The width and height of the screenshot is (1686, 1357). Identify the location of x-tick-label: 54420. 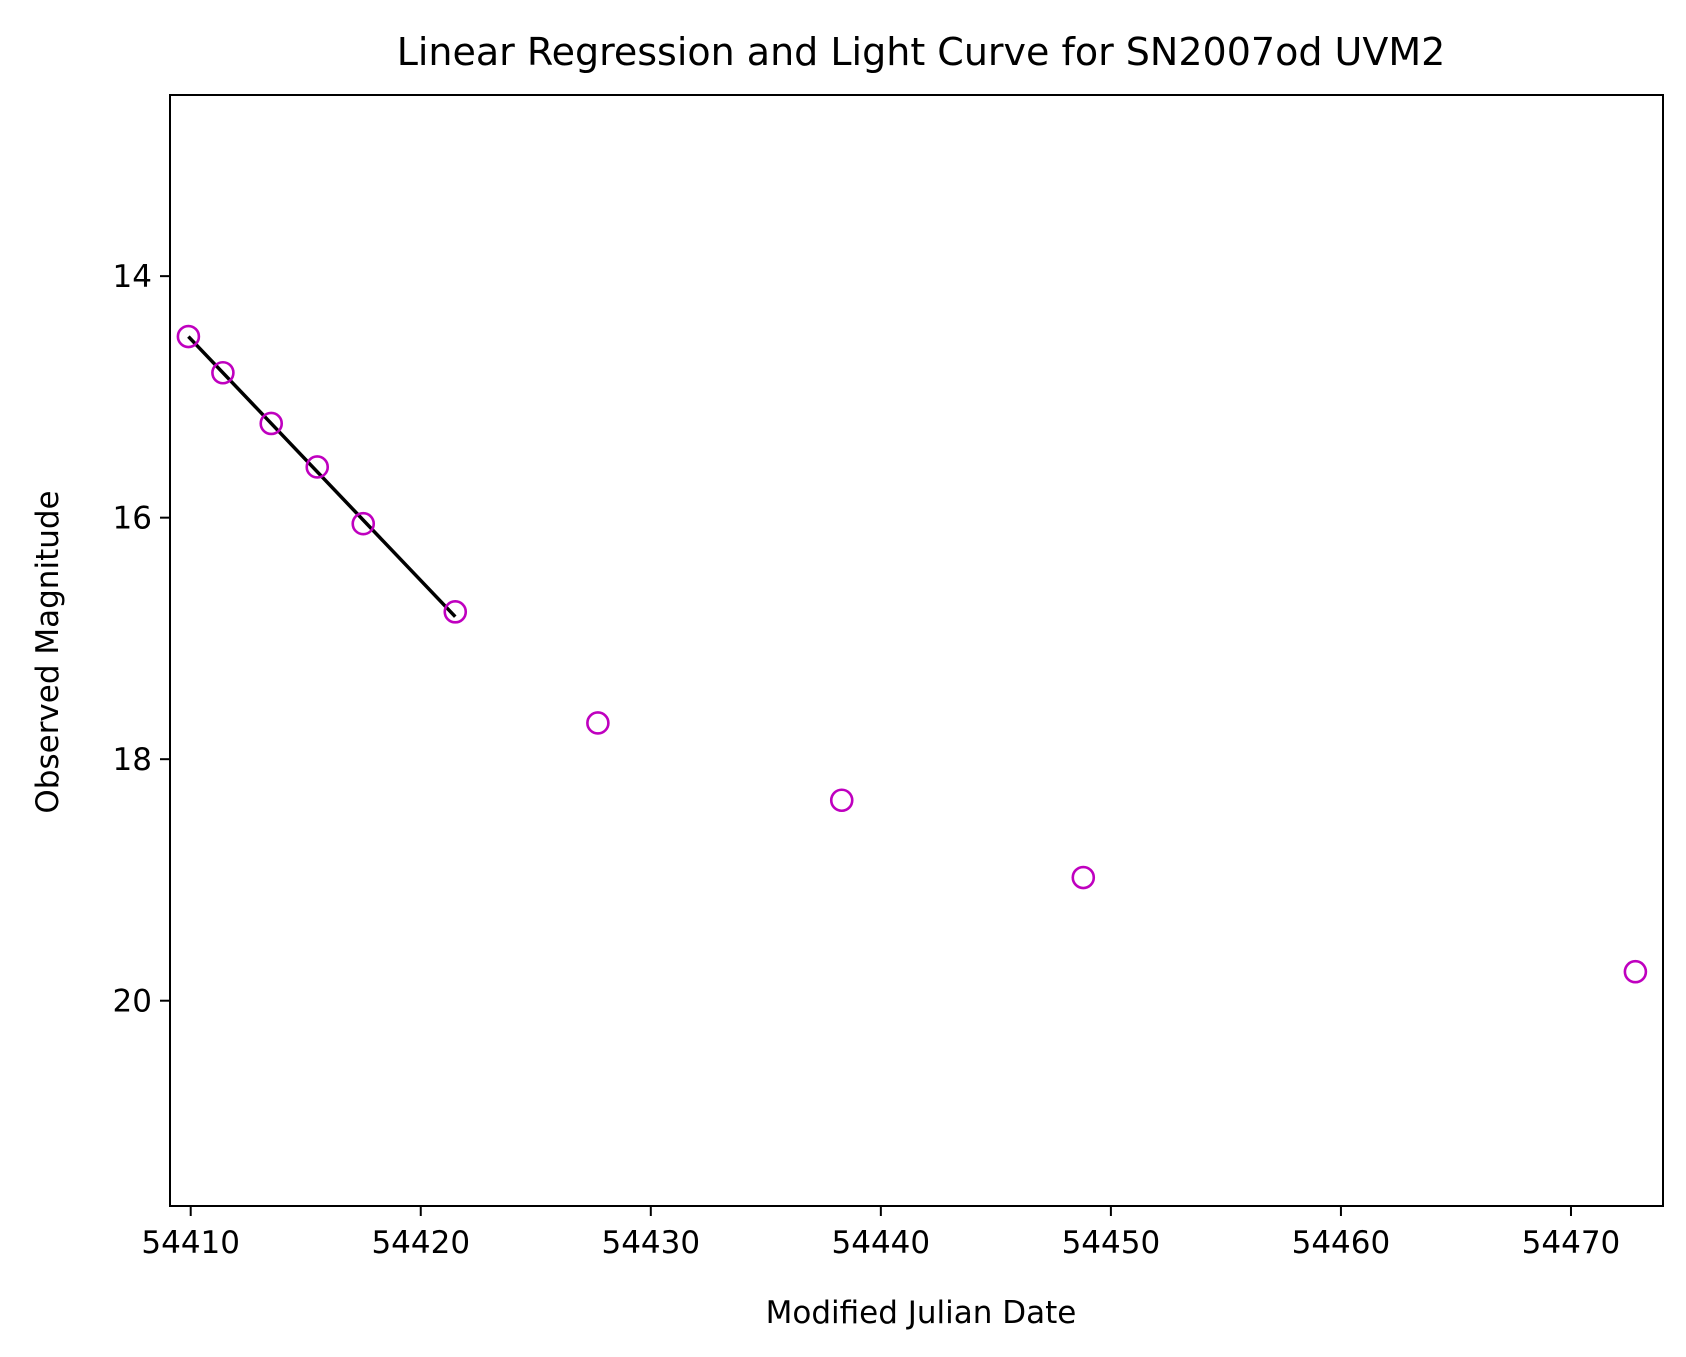
(420, 1243).